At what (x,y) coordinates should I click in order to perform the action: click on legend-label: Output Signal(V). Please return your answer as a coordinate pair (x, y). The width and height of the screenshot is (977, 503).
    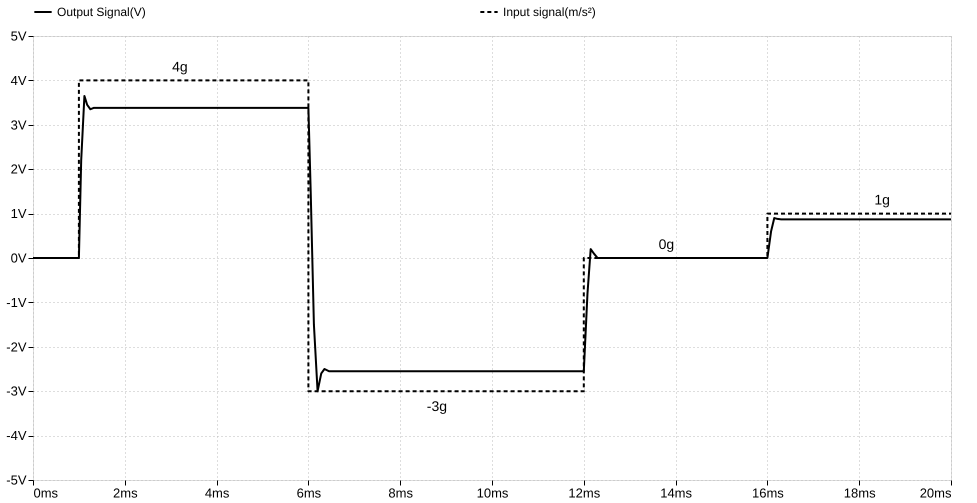
    Looking at the image, I should click on (101, 12).